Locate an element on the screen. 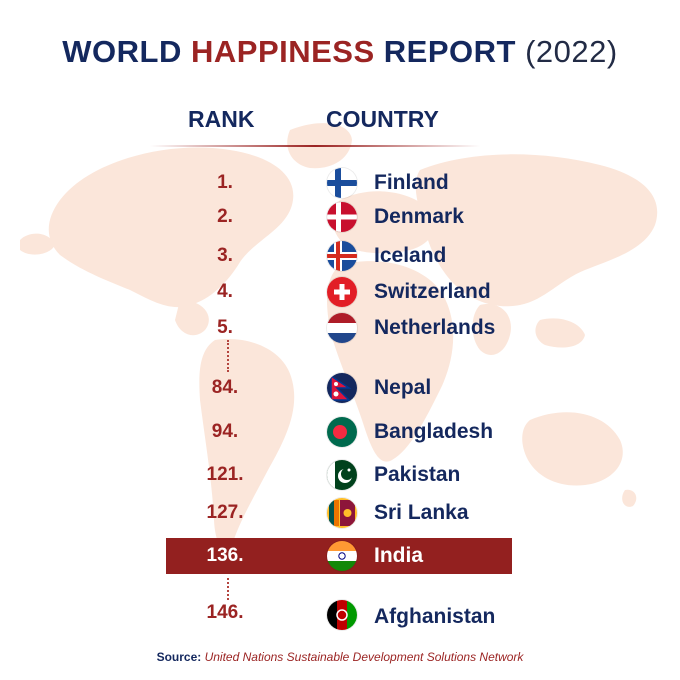 The image size is (680, 680). afghanistan-flag-icon is located at coordinates (342, 615).